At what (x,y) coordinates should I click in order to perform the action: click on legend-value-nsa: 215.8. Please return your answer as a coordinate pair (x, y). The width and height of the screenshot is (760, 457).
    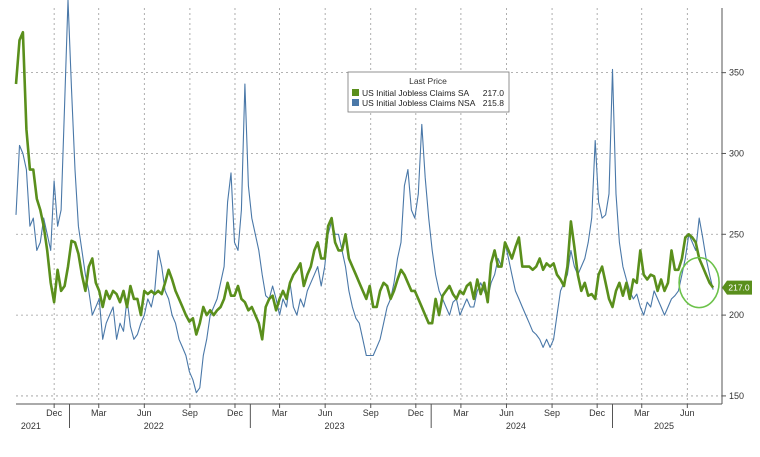
    Looking at the image, I should click on (494, 103).